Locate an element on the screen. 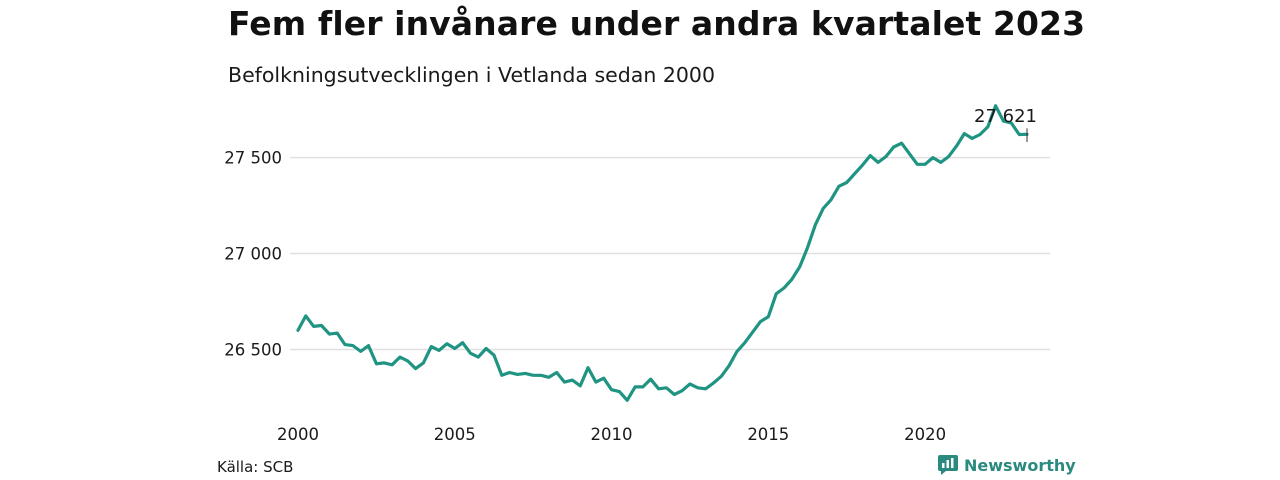 This screenshot has height=480, width=1280. x-tick-label: 2000 is located at coordinates (298, 434).